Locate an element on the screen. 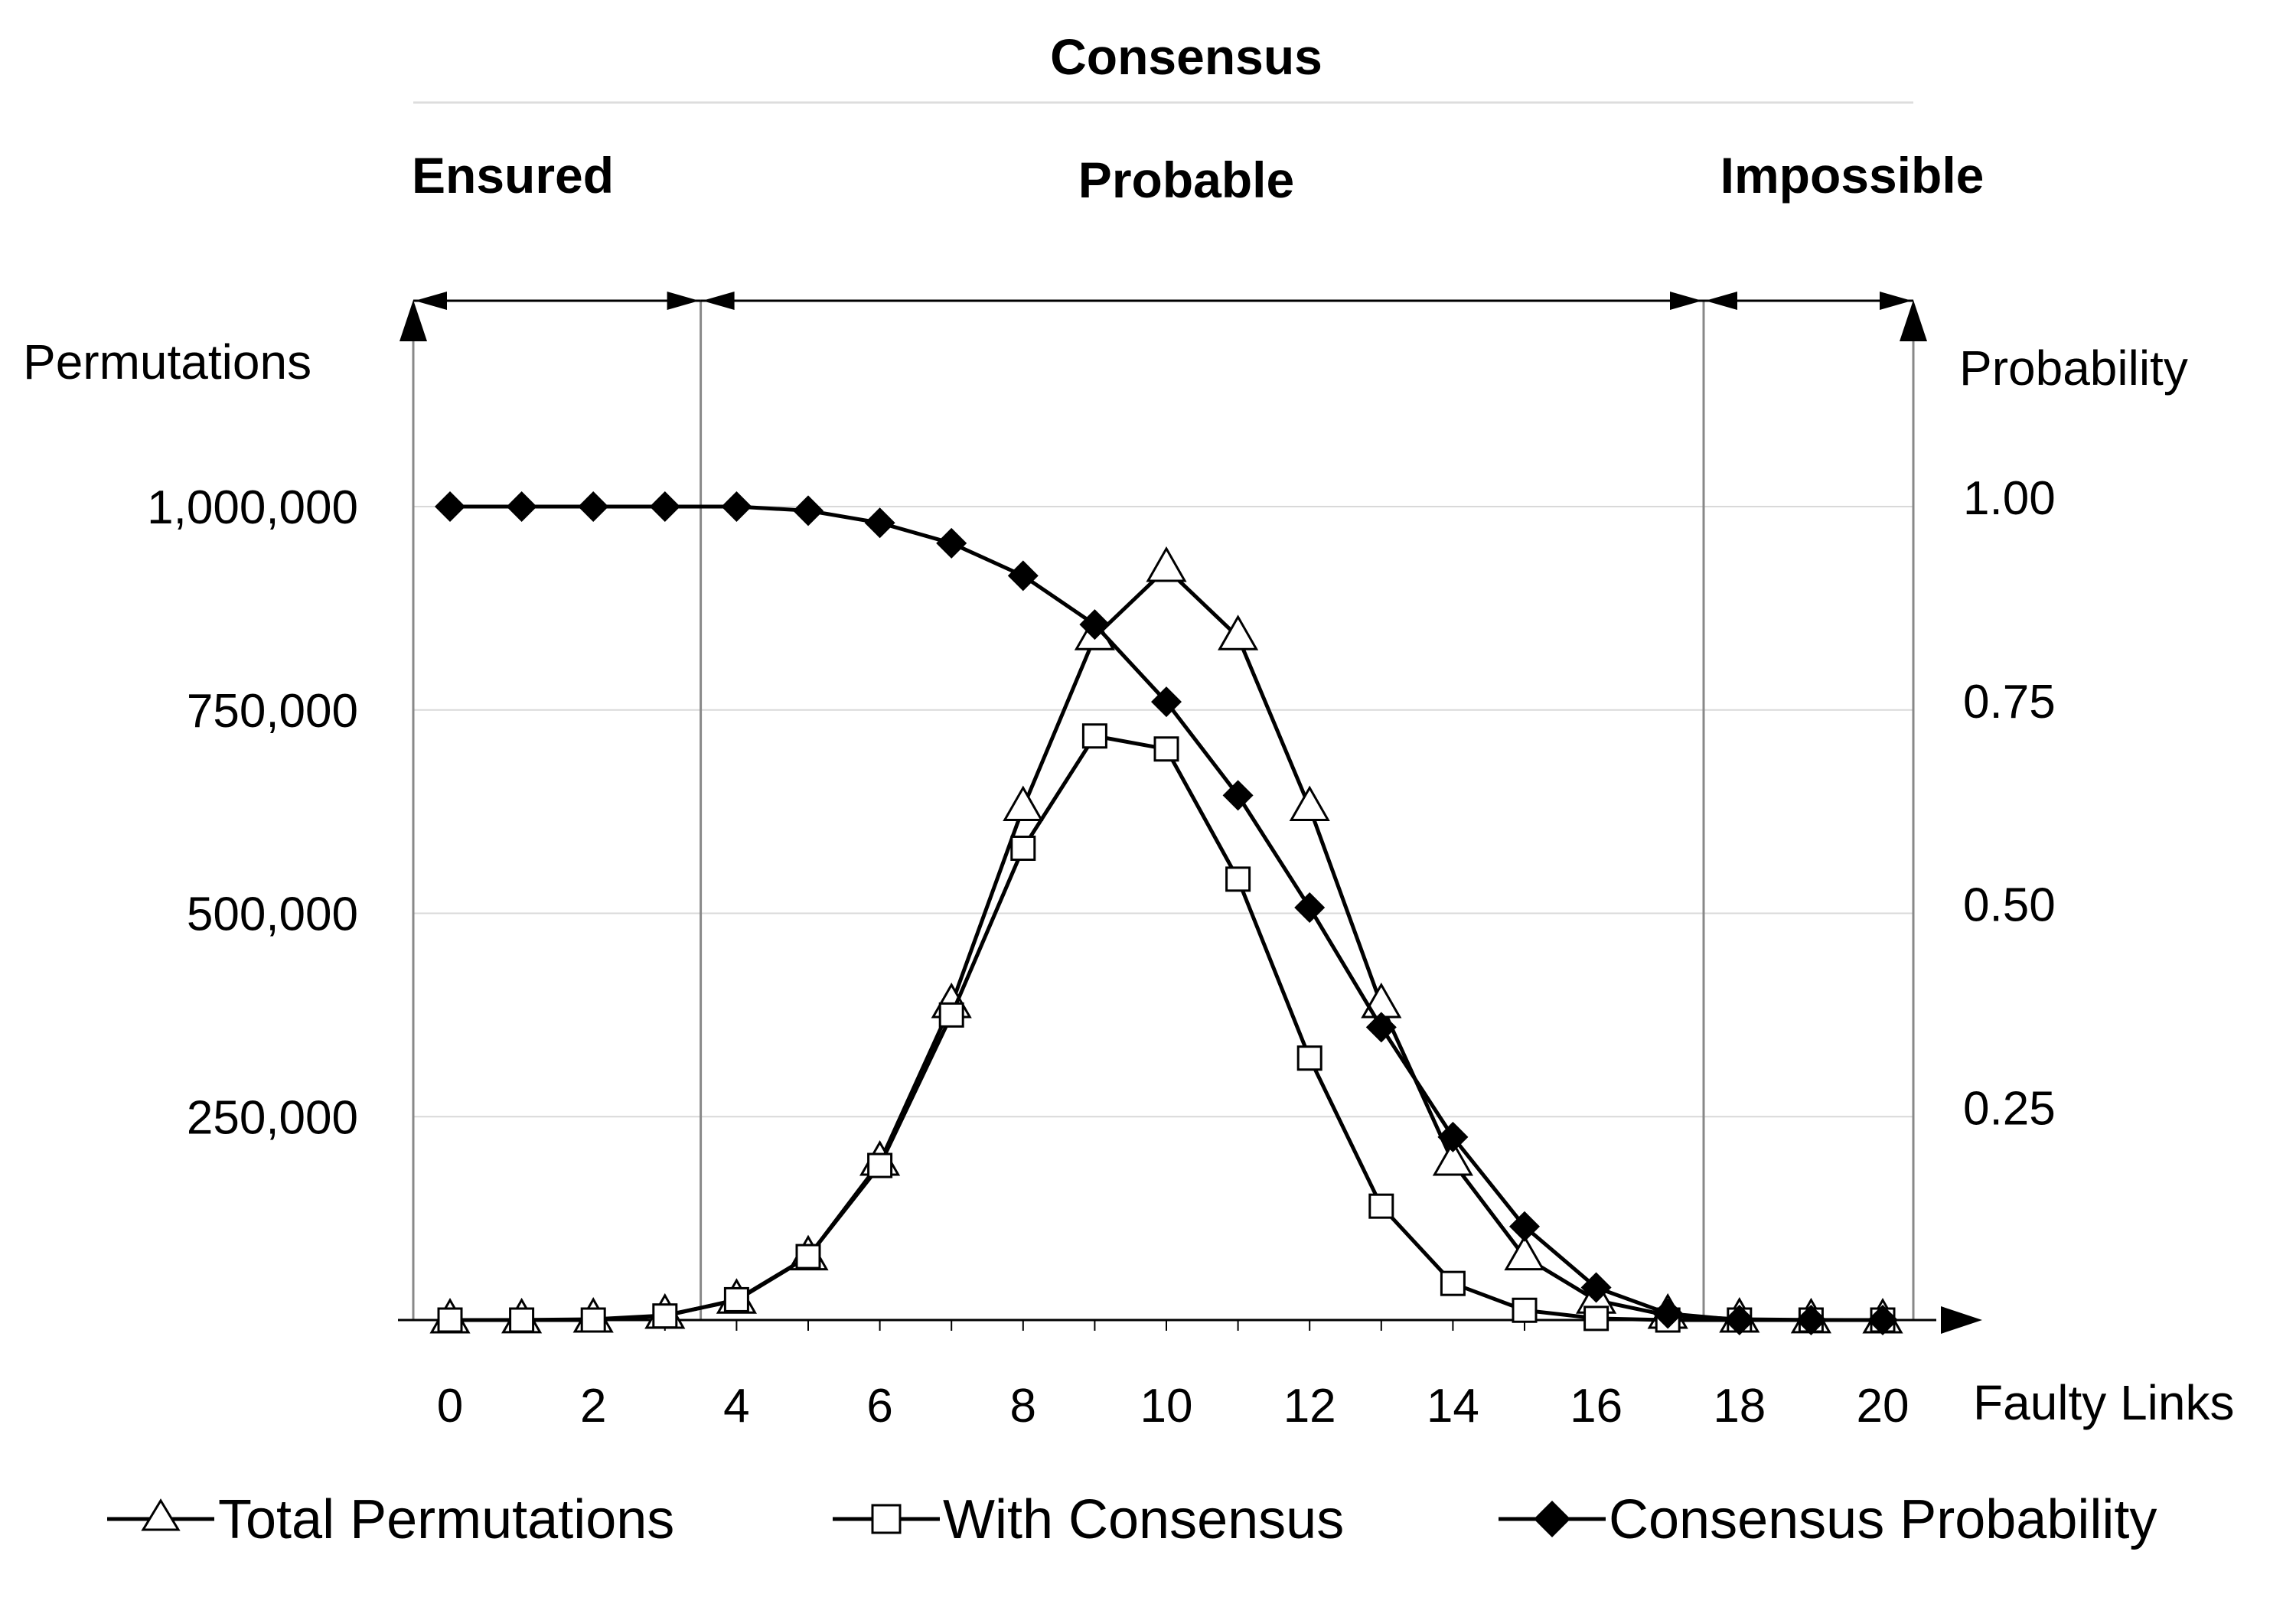 The image size is (2296, 1607). svg-text: Consensus Probability is located at coordinates (1883, 1520).